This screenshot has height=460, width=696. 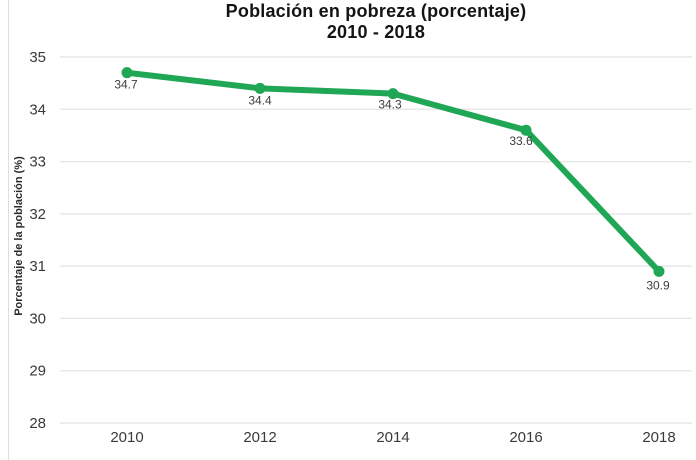 What do you see at coordinates (658, 285) in the screenshot?
I see `data-point-label: 30.9` at bounding box center [658, 285].